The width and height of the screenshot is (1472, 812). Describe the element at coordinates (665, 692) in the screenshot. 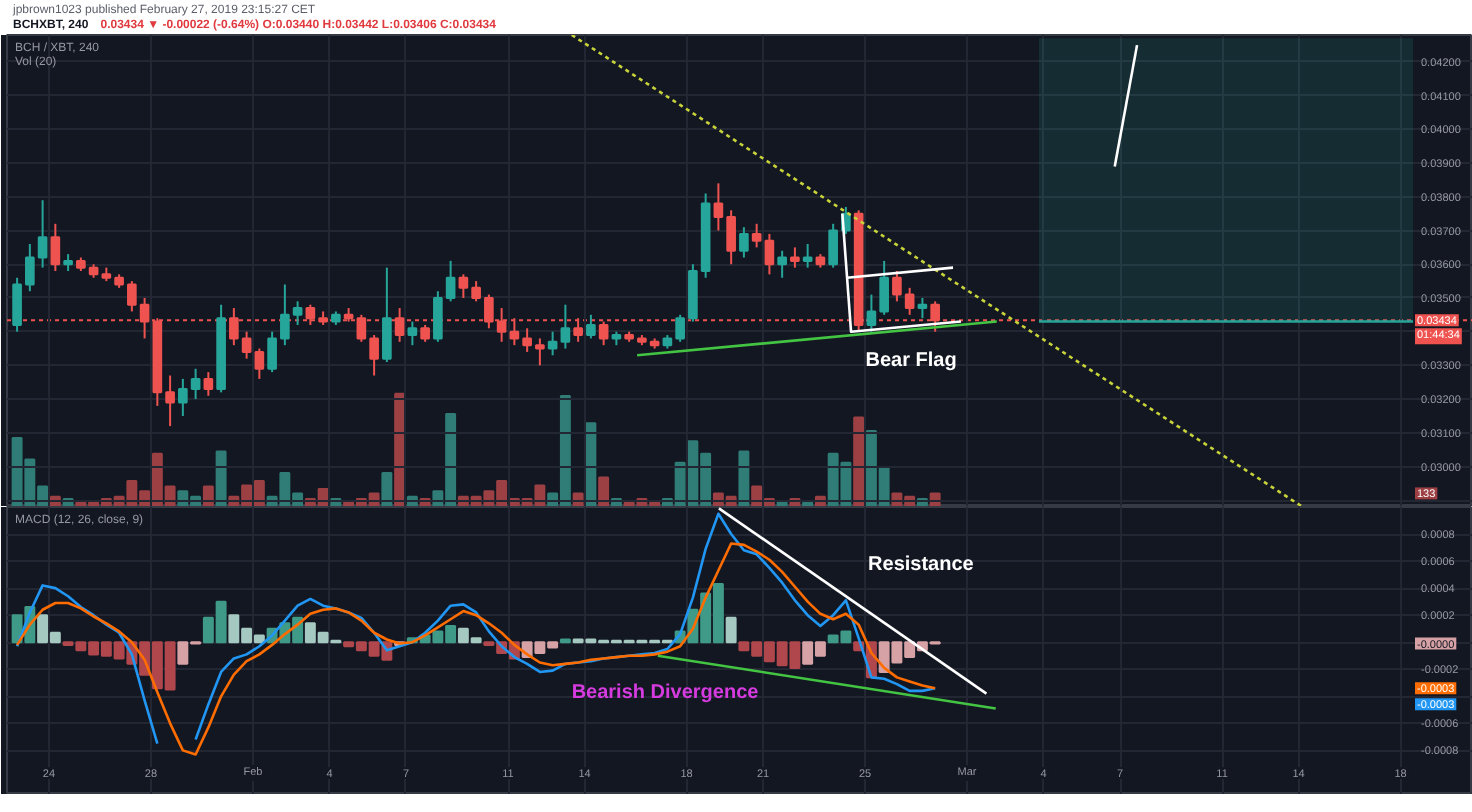

I see `annotation: Bearish Divergence` at that location.